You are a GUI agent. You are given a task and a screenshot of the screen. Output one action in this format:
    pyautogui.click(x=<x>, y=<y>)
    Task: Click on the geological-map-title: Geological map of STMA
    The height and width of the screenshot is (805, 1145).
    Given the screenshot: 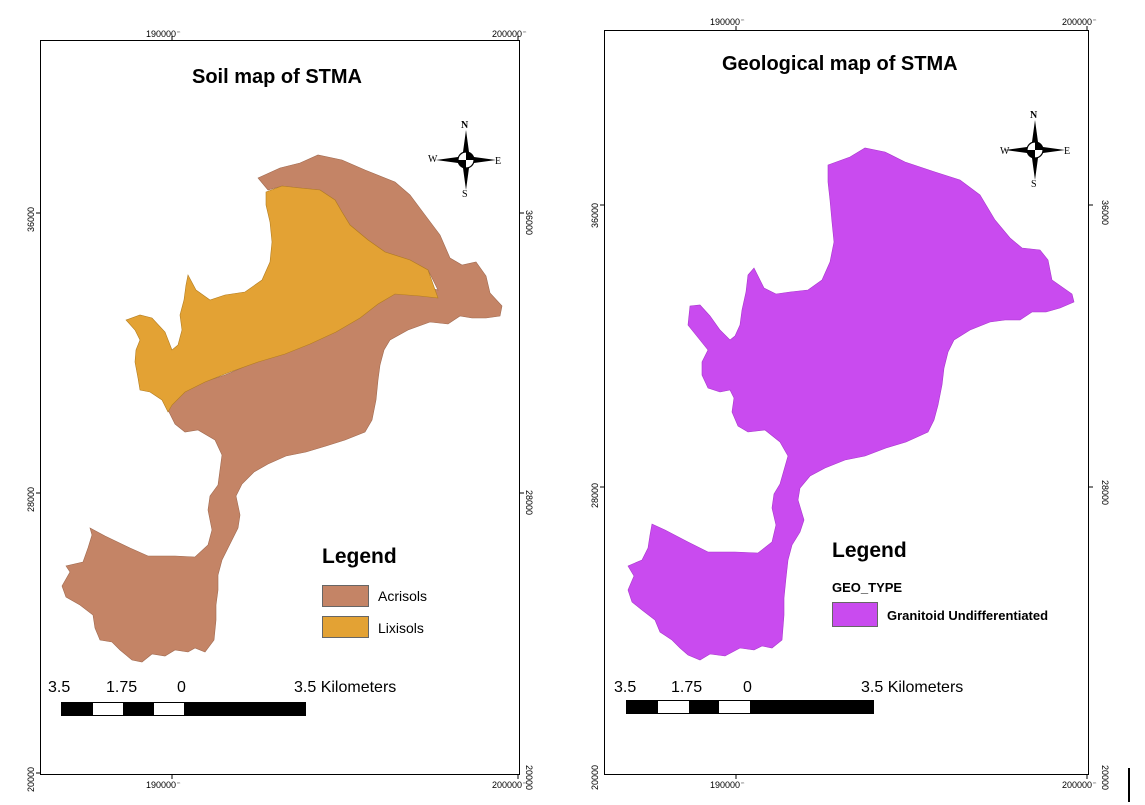 What is the action you would take?
    pyautogui.click(x=840, y=64)
    